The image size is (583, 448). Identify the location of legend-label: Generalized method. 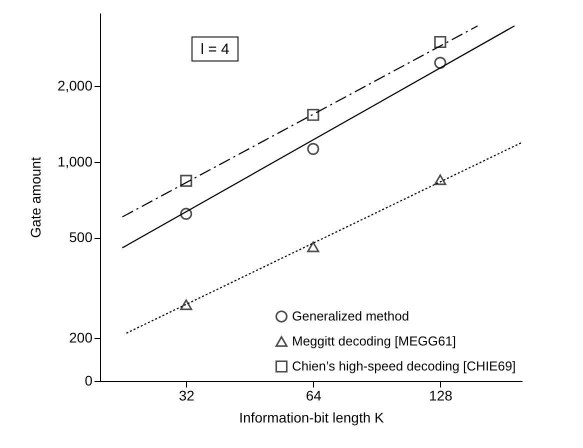
(351, 316).